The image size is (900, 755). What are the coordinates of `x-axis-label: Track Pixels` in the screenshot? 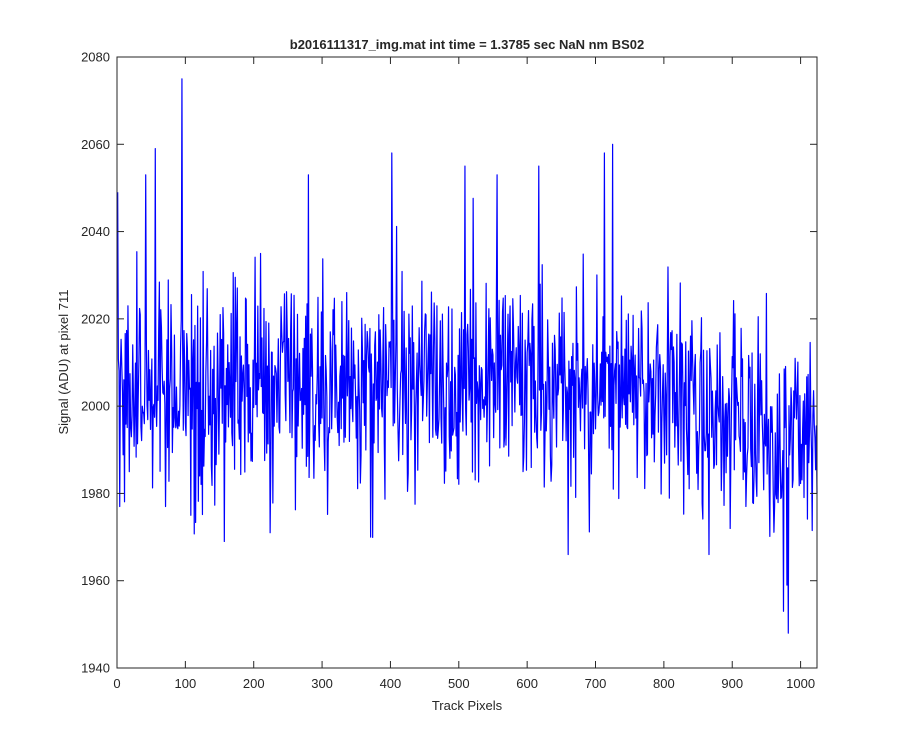 It's located at (467, 705).